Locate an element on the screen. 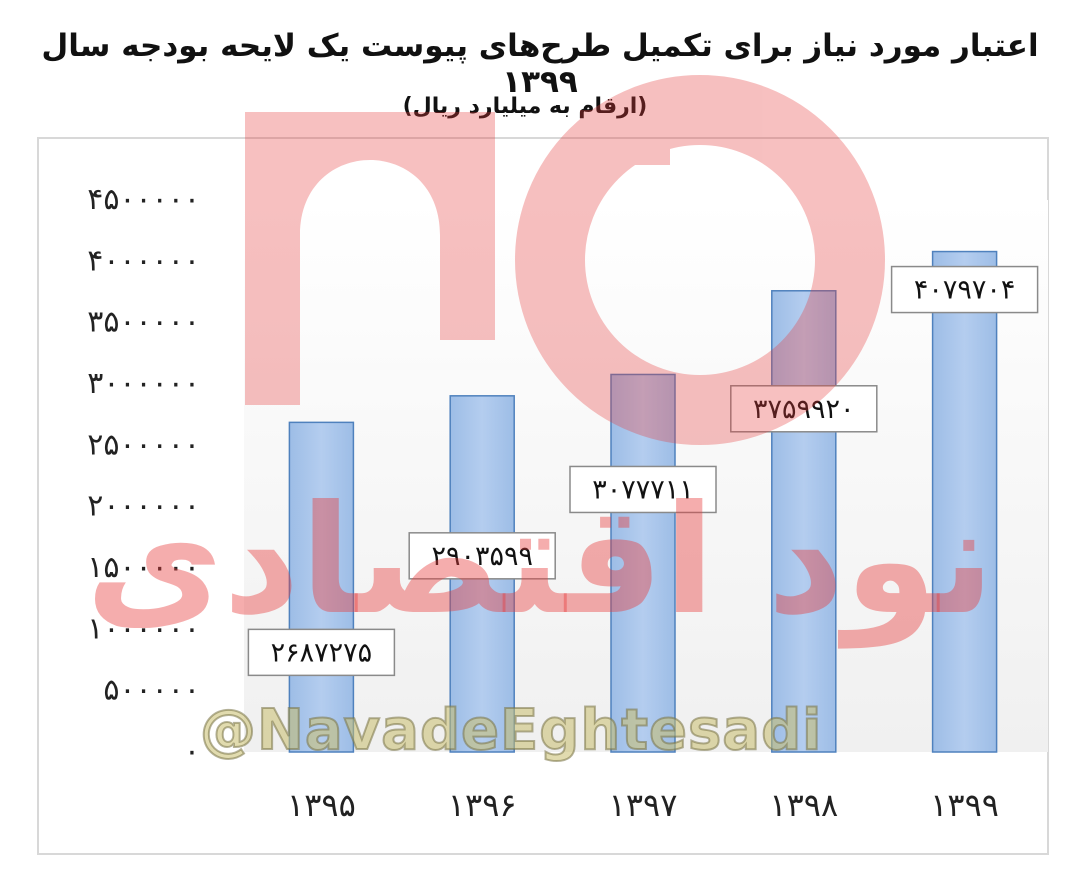 This screenshot has height=891, width=1080. y-tick-label: ۱۵۰۰۰۰۰ is located at coordinates (143, 567).